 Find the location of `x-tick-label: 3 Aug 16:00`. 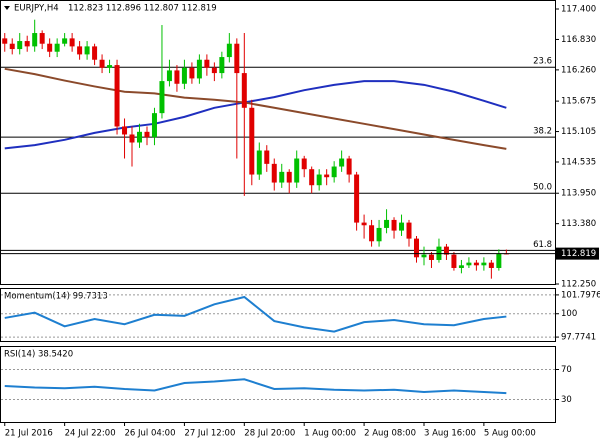

x-tick-label: 3 Aug 16:00 is located at coordinates (450, 434).